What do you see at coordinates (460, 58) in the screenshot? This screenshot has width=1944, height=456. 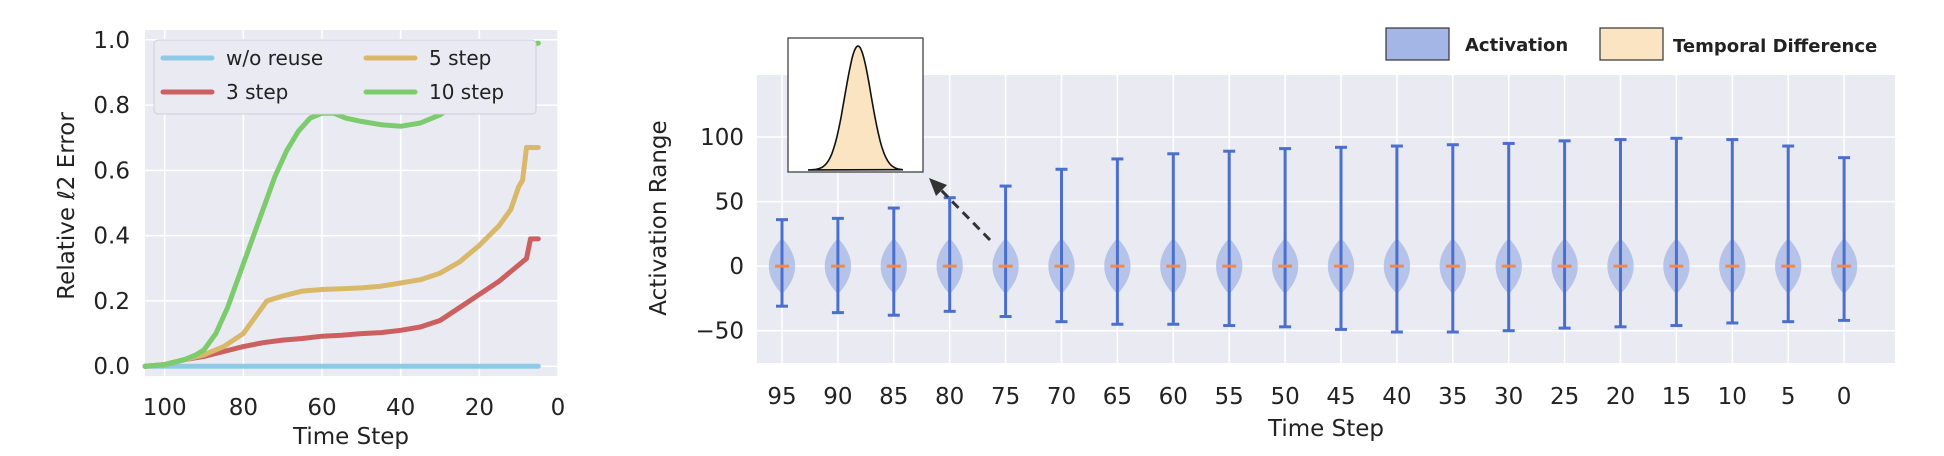 I see `legend-label-5-step: 5 step` at bounding box center [460, 58].